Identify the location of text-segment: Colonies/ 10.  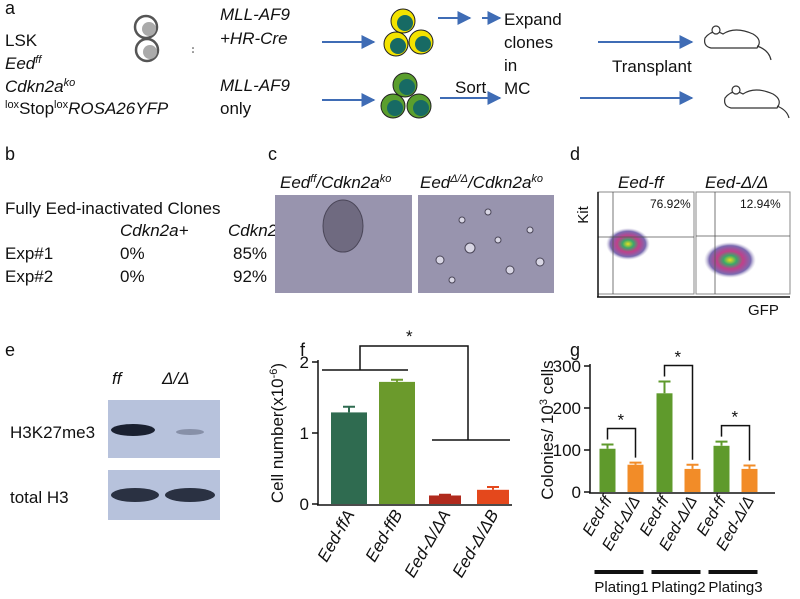
(547, 452).